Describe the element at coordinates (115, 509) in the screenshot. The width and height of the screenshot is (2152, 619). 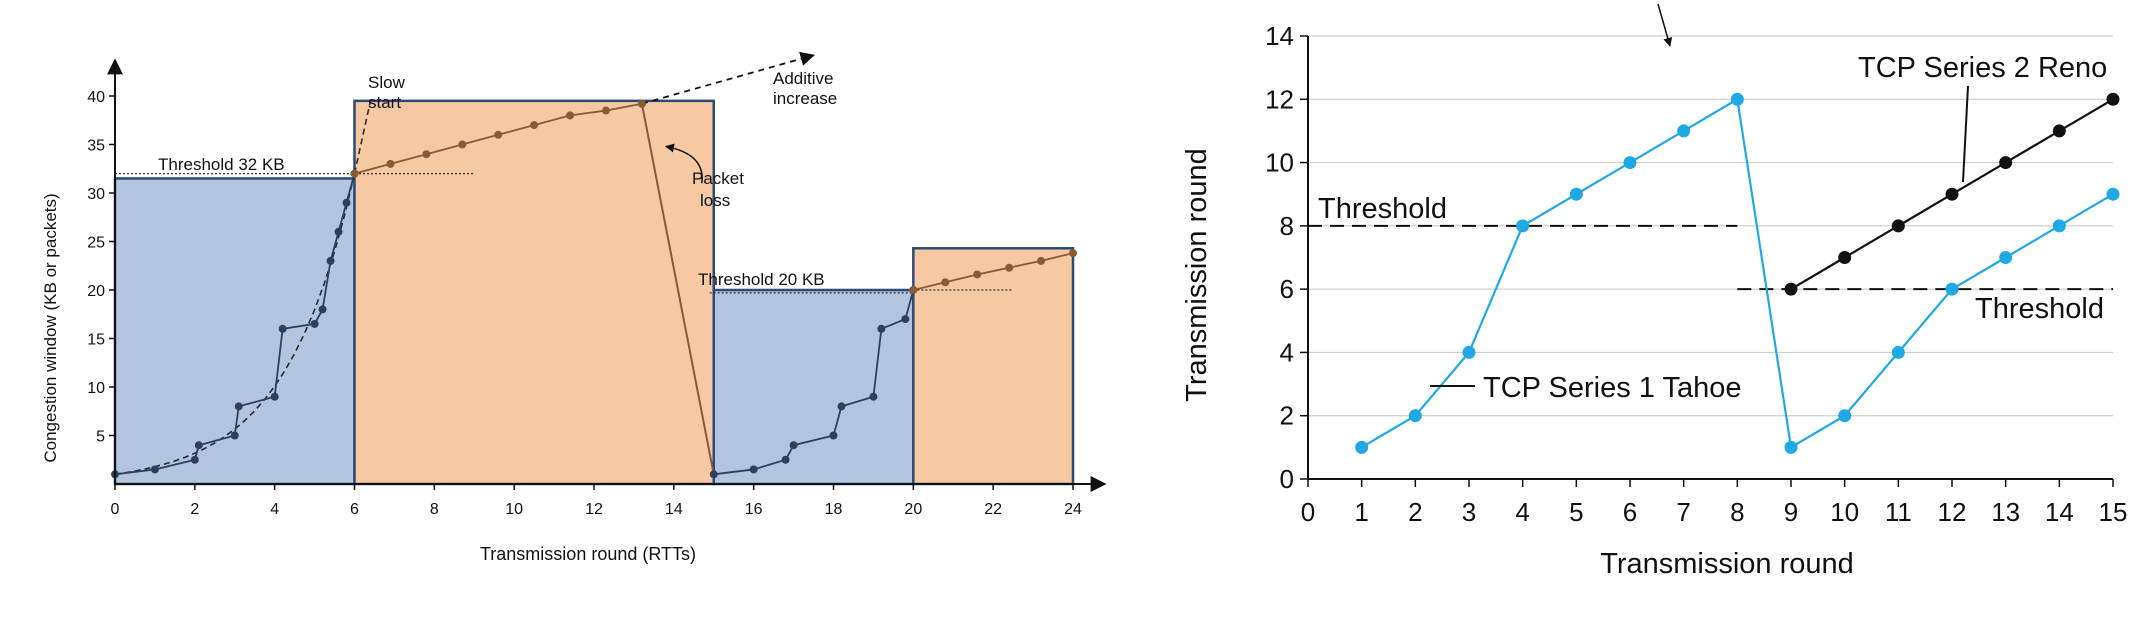
I see `left-x-tick-label: 0` at that location.